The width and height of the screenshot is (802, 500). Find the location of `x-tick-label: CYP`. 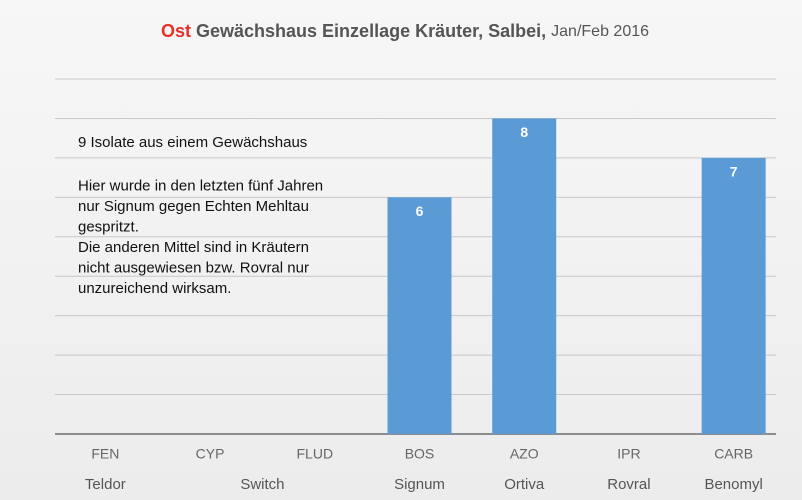

x-tick-label: CYP is located at coordinates (210, 454).